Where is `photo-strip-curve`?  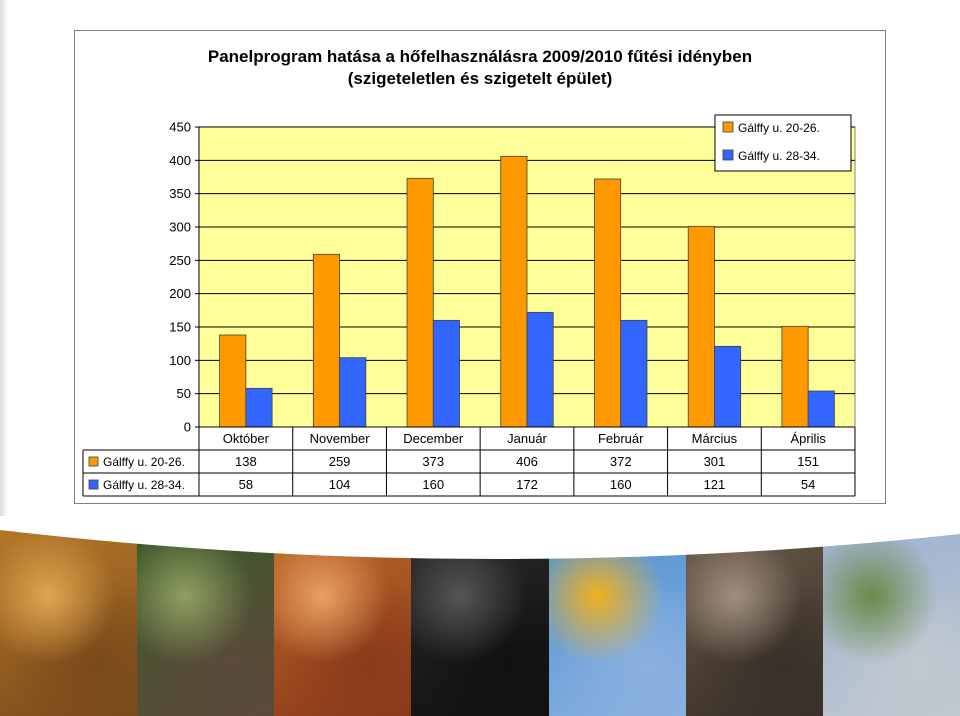 photo-strip-curve is located at coordinates (480, 538).